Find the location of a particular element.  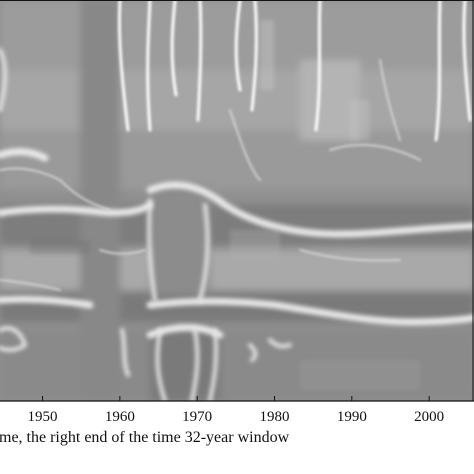

x-tick-label-2000: 2000 is located at coordinates (429, 417).